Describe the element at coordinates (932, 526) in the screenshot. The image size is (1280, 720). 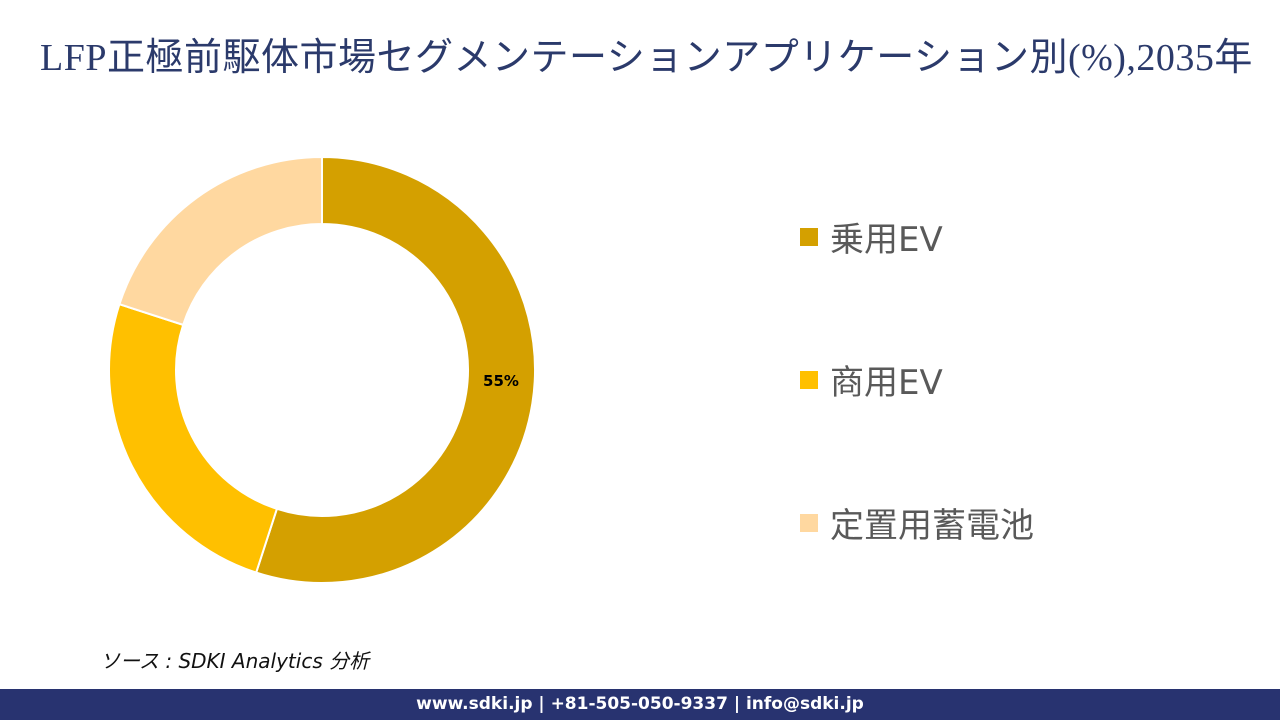
I see `legend-label: 定置用蓄電池` at that location.